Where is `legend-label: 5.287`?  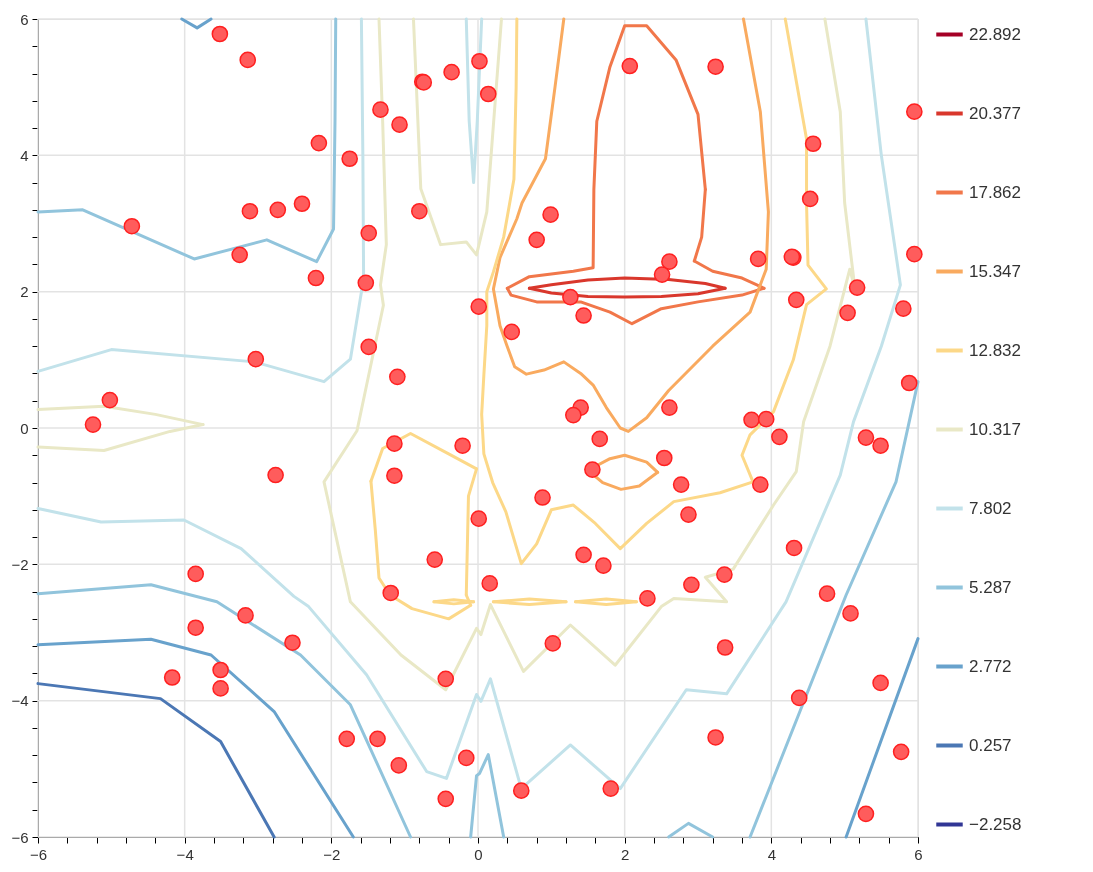 legend-label: 5.287 is located at coordinates (990, 587).